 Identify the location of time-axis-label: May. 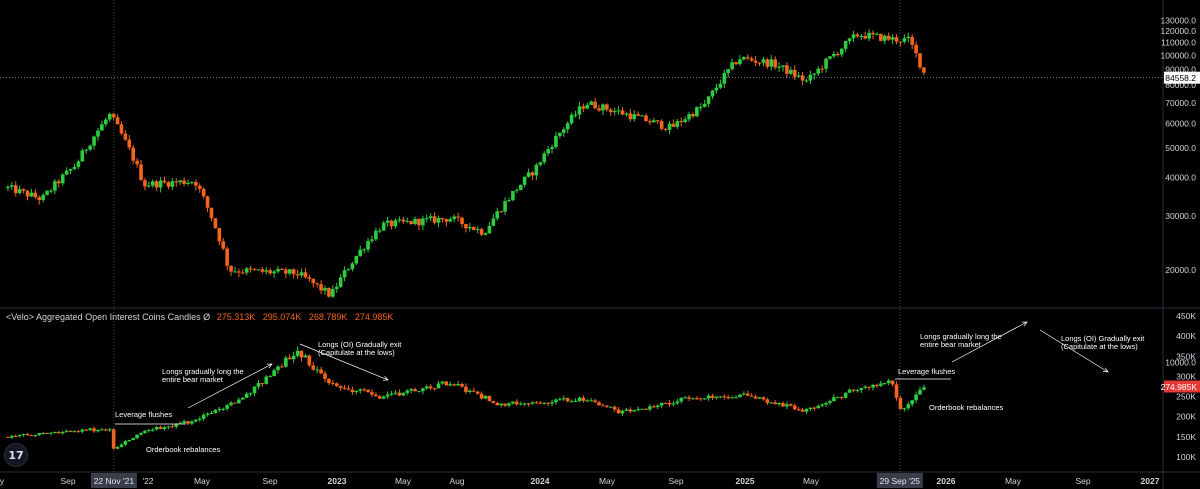
(1013, 481).